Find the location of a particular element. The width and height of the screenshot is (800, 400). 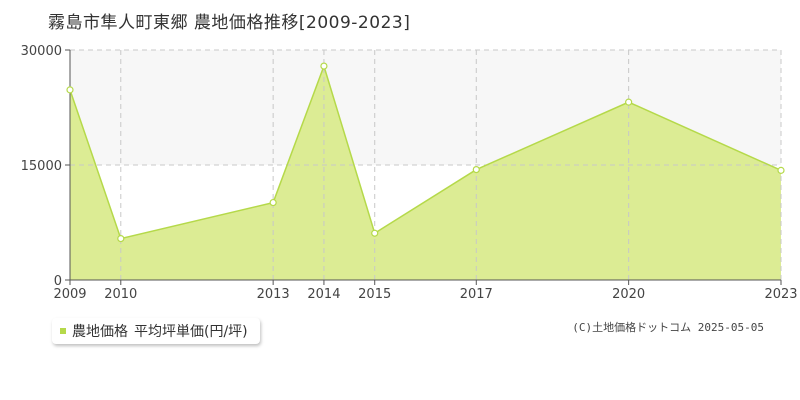

copyright: (C)土地価格ドットコム 2025-05-05 is located at coordinates (668, 327).